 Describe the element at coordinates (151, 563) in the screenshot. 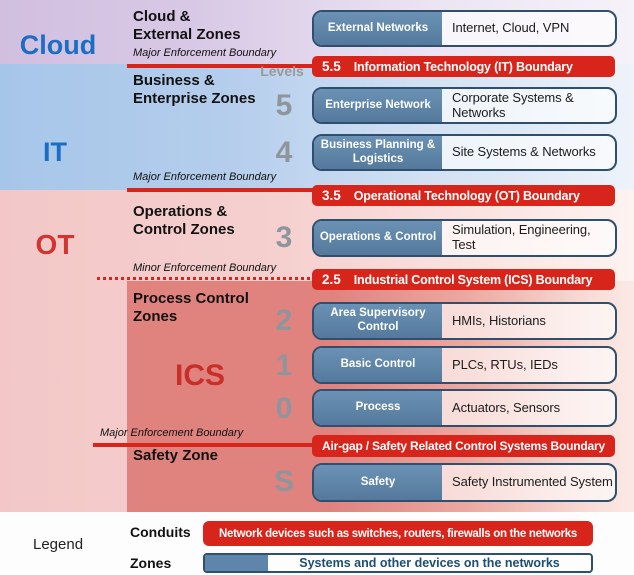

I see `legend-zones-label: Zones` at that location.